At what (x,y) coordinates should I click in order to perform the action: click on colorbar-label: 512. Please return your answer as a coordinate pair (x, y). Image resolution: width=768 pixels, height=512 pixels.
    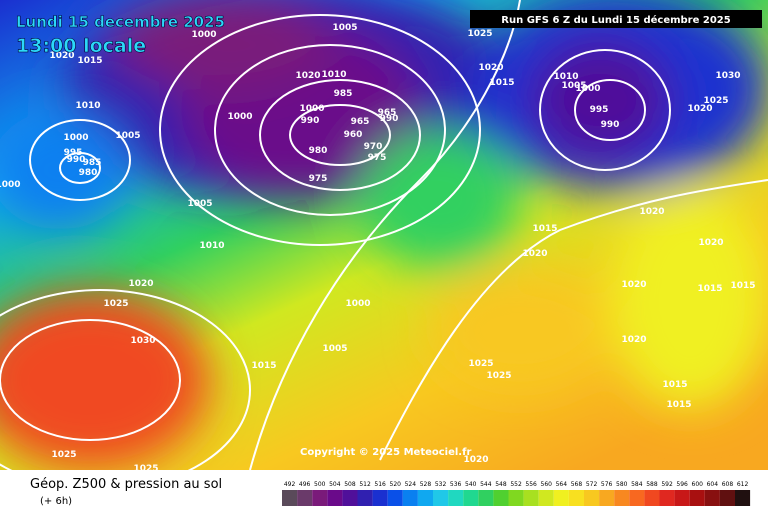
    Looking at the image, I should click on (365, 484).